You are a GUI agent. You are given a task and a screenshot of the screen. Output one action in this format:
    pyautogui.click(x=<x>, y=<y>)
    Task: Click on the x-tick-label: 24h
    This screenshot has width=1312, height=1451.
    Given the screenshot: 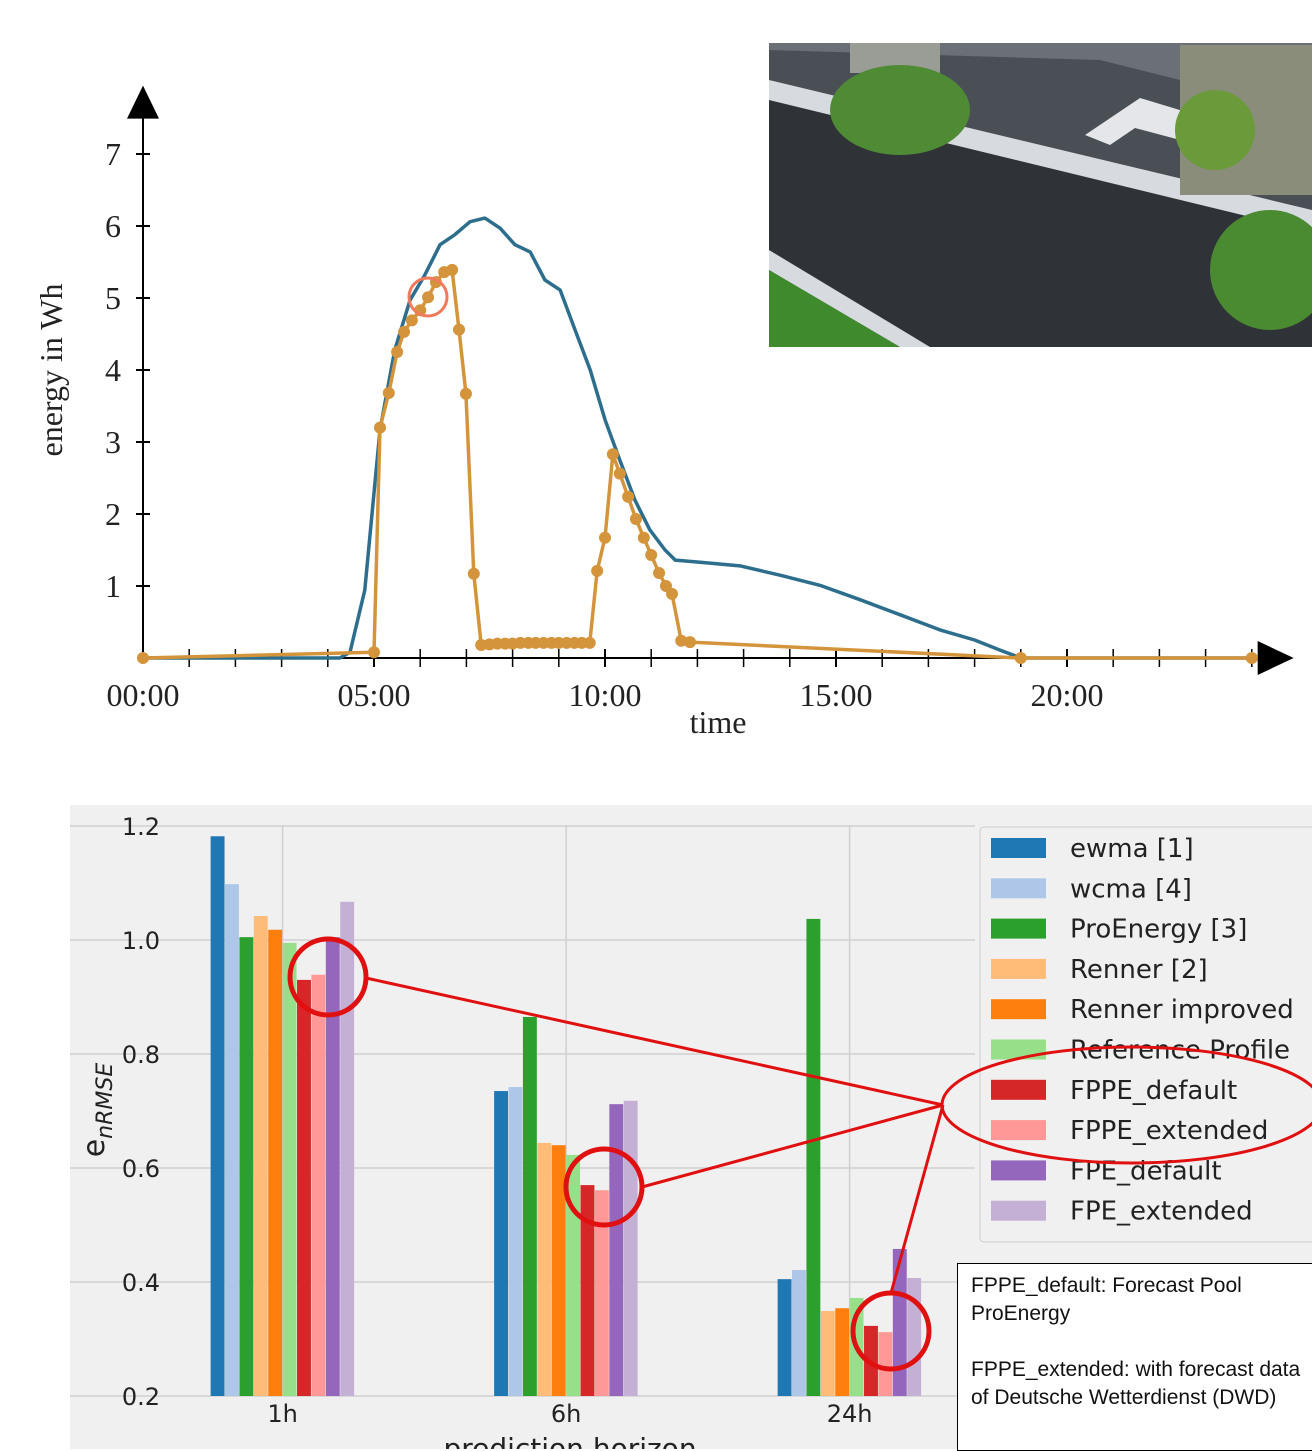 What is the action you would take?
    pyautogui.click(x=850, y=1414)
    